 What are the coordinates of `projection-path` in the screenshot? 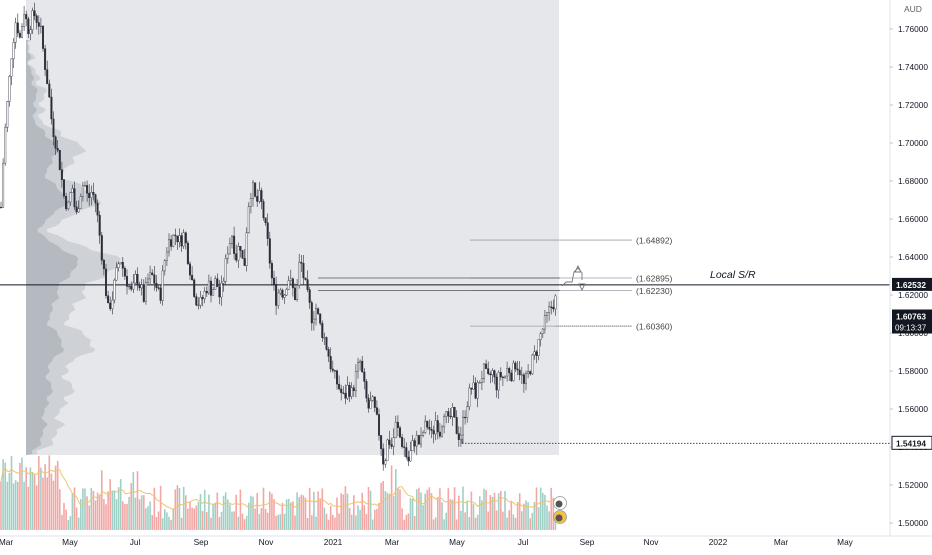 It's located at (572, 277).